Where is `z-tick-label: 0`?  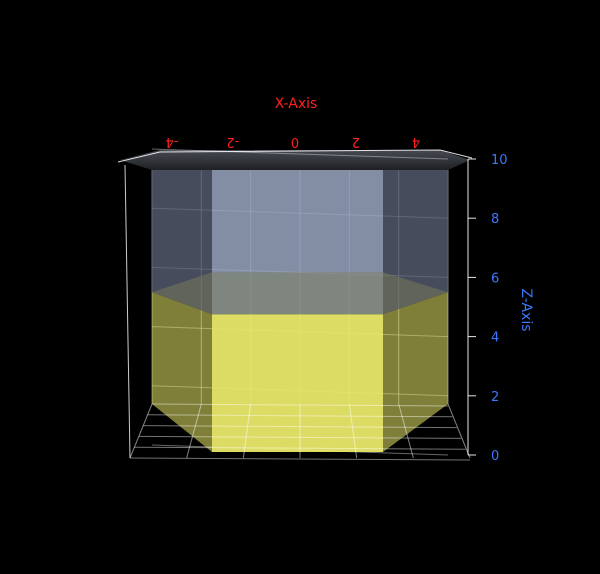 z-tick-label: 0 is located at coordinates (495, 456).